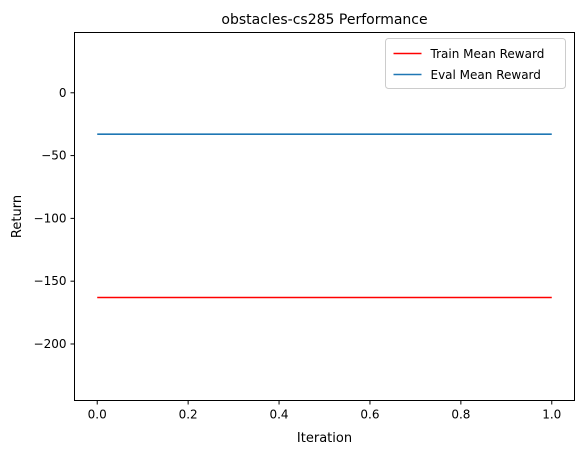 This screenshot has width=583, height=455. Describe the element at coordinates (17, 216) in the screenshot. I see `y-axis-label: Return` at that location.